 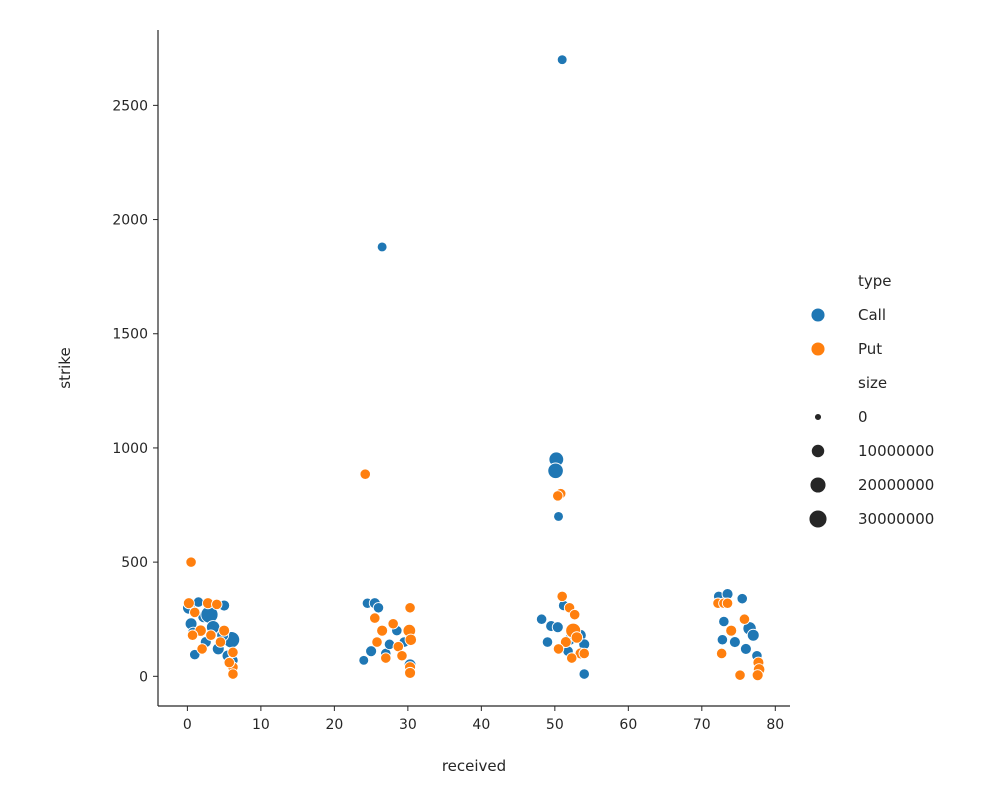 What do you see at coordinates (870, 349) in the screenshot?
I see `legend-label-put: Put` at bounding box center [870, 349].